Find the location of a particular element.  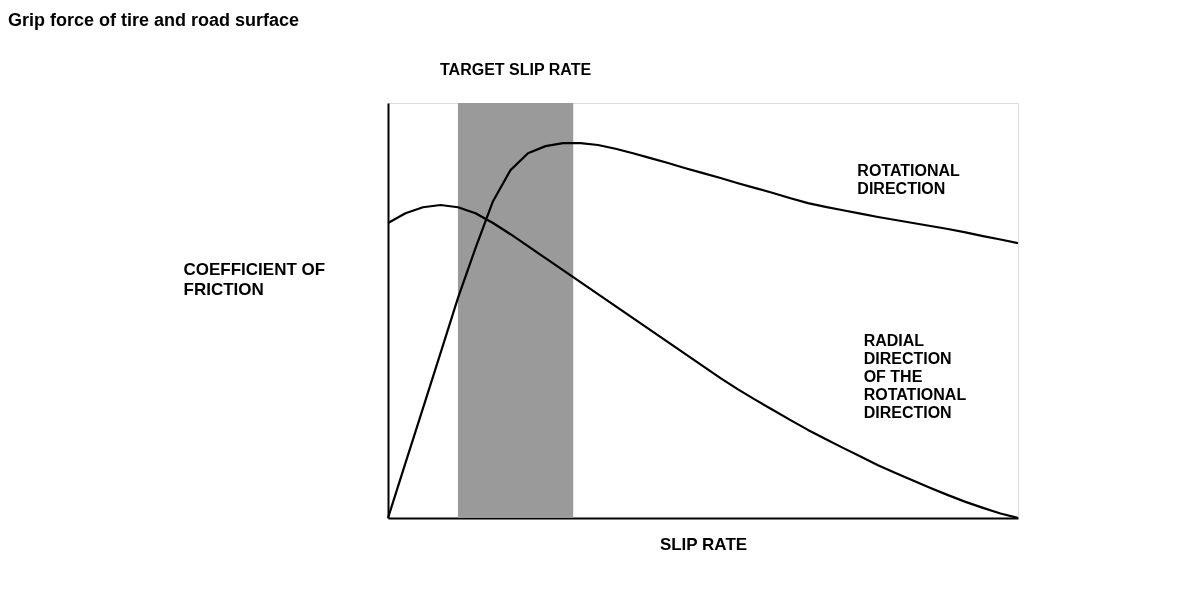

x-axis-title: SLIP RATE is located at coordinates (703, 544).